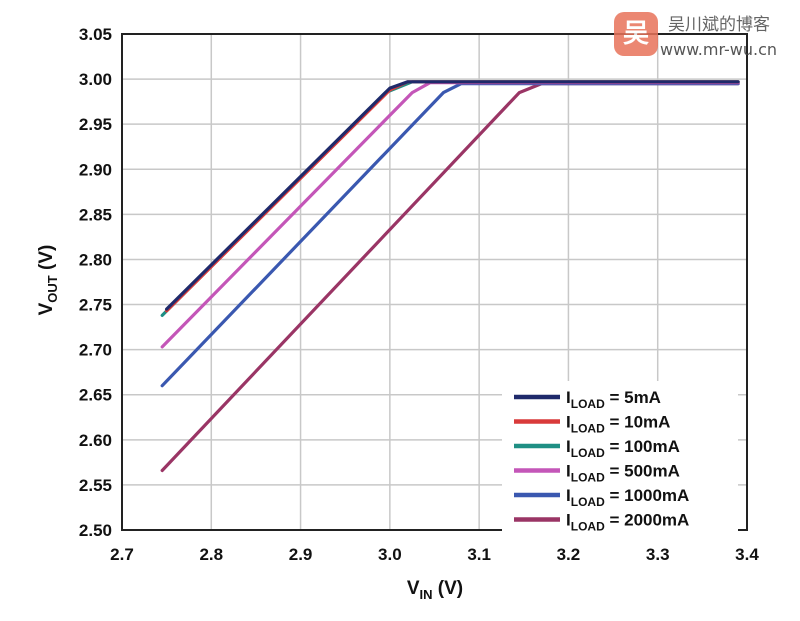 Image resolution: width=800 pixels, height=621 pixels. I want to click on watermark-url: www.mr-wu.cn, so click(719, 49).